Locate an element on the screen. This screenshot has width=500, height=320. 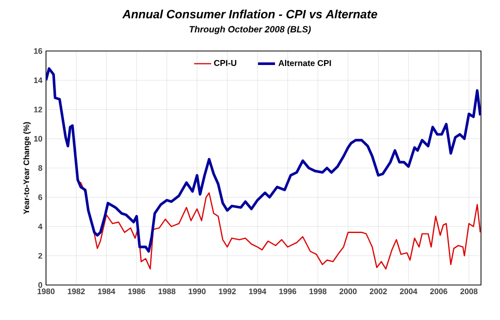
chart-title: Annual Consumer Inflation - CPI vs Alternate is located at coordinates (250, 14).